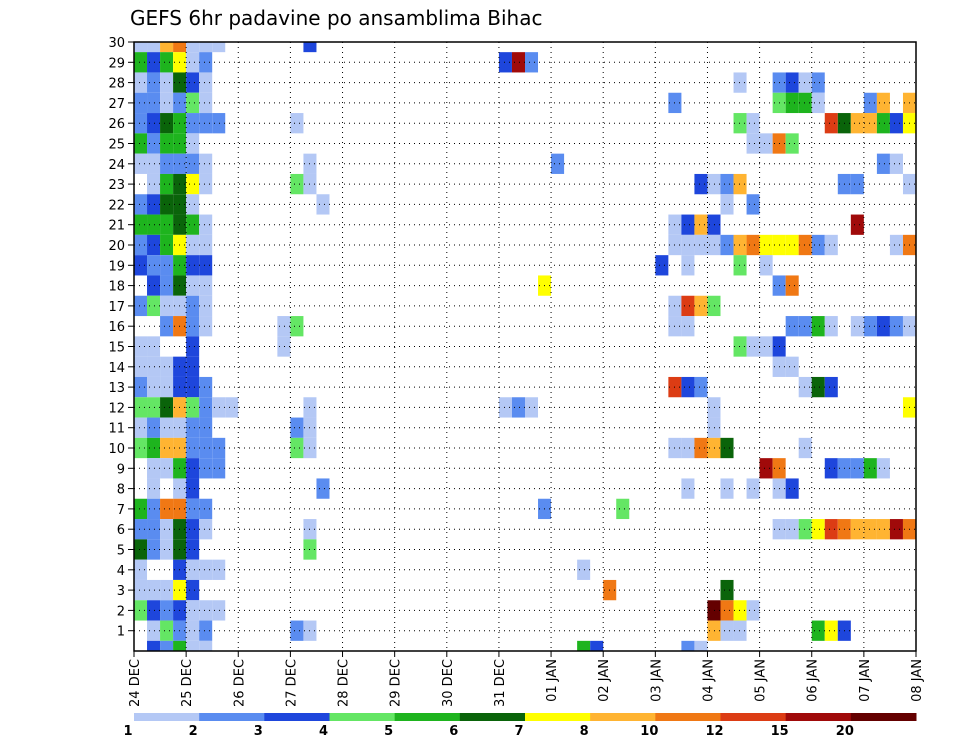 This screenshot has width=960, height=742. Describe the element at coordinates (116, 327) in the screenshot. I see `y-tick-label: 16` at that location.